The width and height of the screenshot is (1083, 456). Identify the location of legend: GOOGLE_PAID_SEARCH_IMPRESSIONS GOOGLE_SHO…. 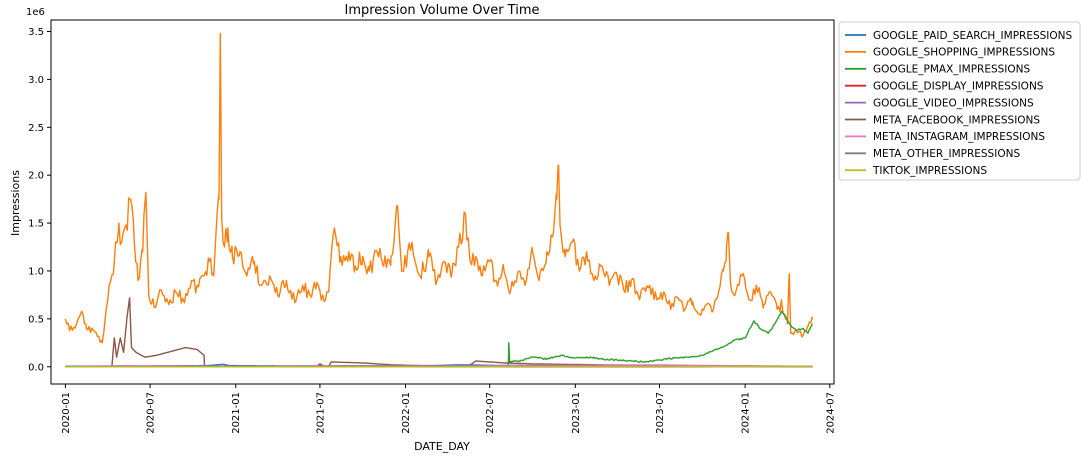
(959, 101).